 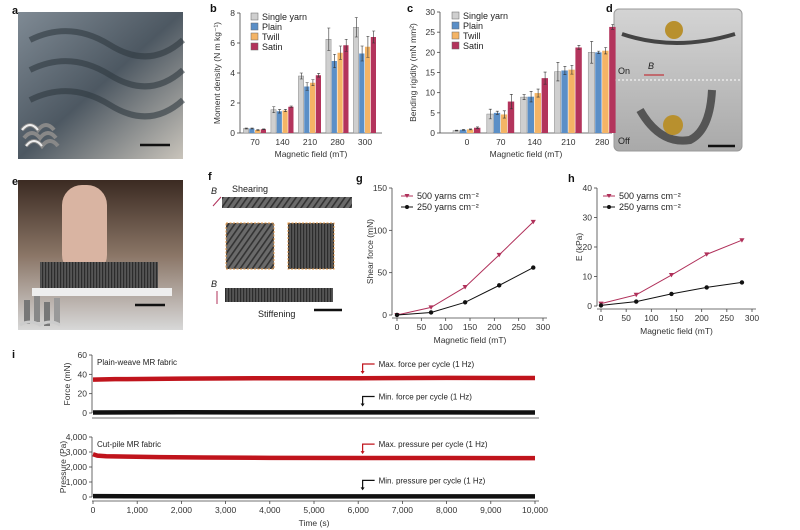 What do you see at coordinates (431, 32) in the screenshot?
I see `y-tick-label: 25` at bounding box center [431, 32].